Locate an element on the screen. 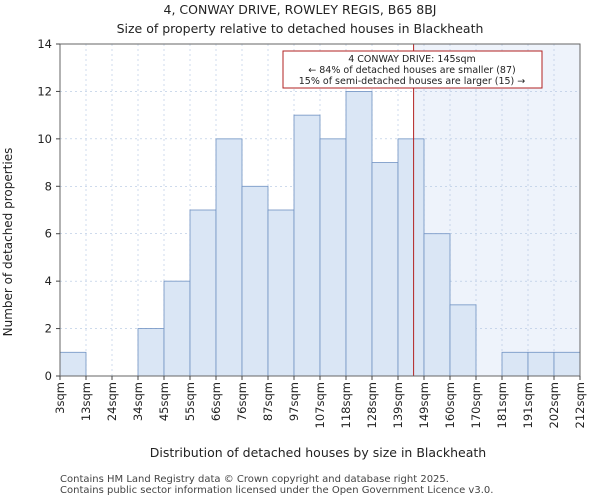 This screenshot has height=500, width=600. bar-66sqm is located at coordinates (229, 257).